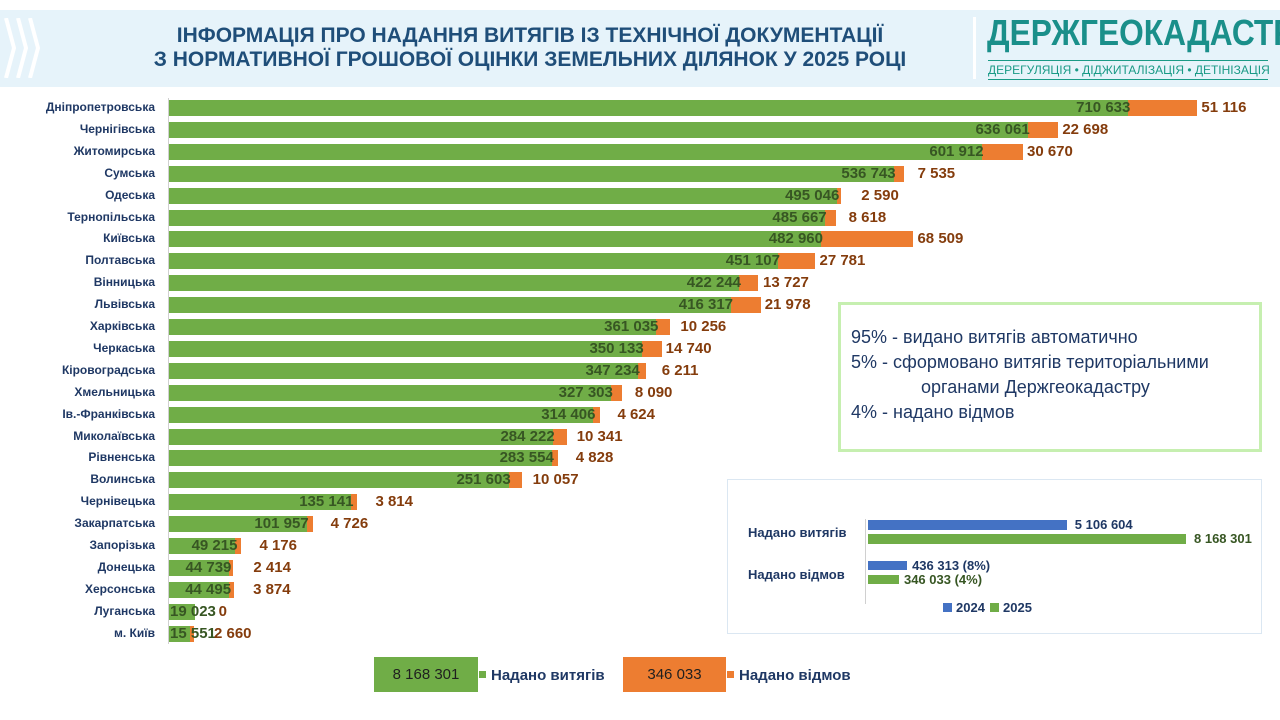  Describe the element at coordinates (933, 412) in the screenshot. I see `note-line: 4% - надано відмов` at that location.